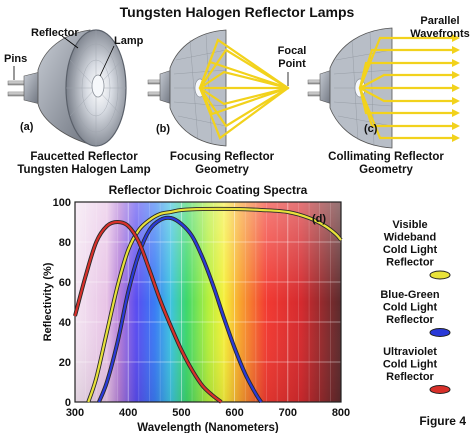 This screenshot has width=474, height=433. I want to click on x-tick-label: 800, so click(341, 413).